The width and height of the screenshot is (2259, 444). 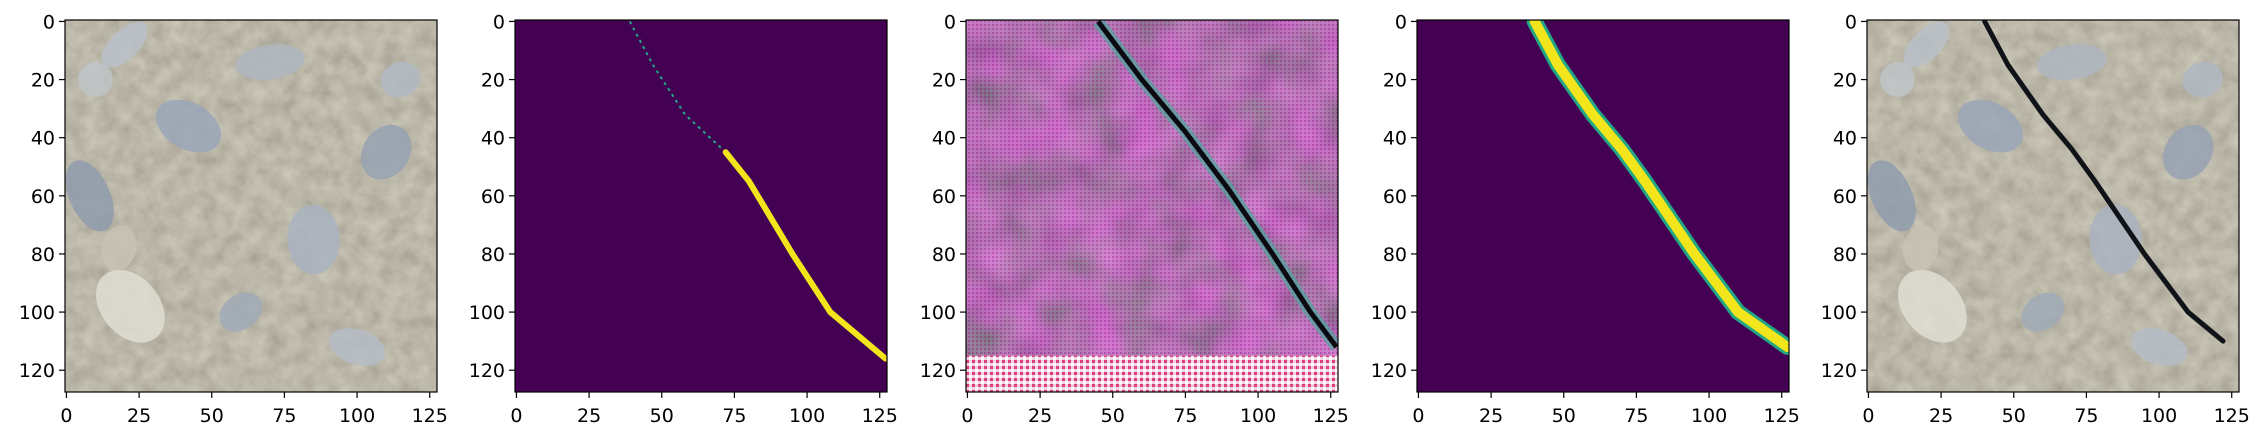 I want to click on predicted-mask-image, so click(x=1603, y=206).